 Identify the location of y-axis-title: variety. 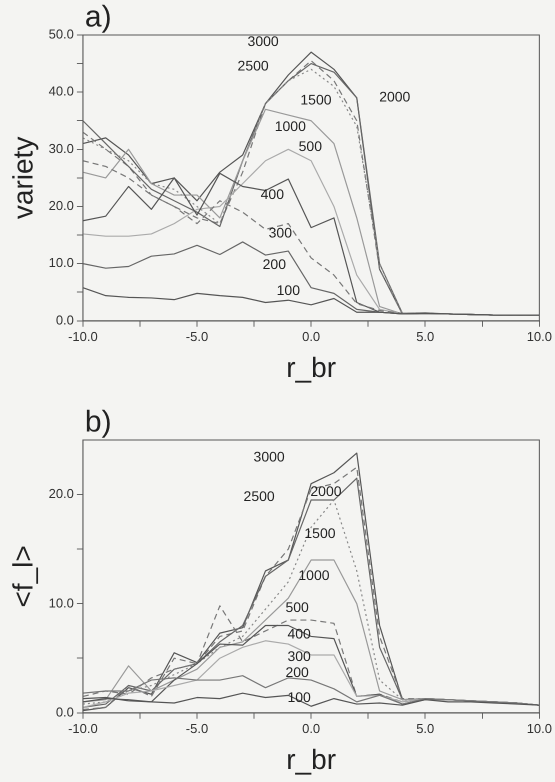
(23, 178).